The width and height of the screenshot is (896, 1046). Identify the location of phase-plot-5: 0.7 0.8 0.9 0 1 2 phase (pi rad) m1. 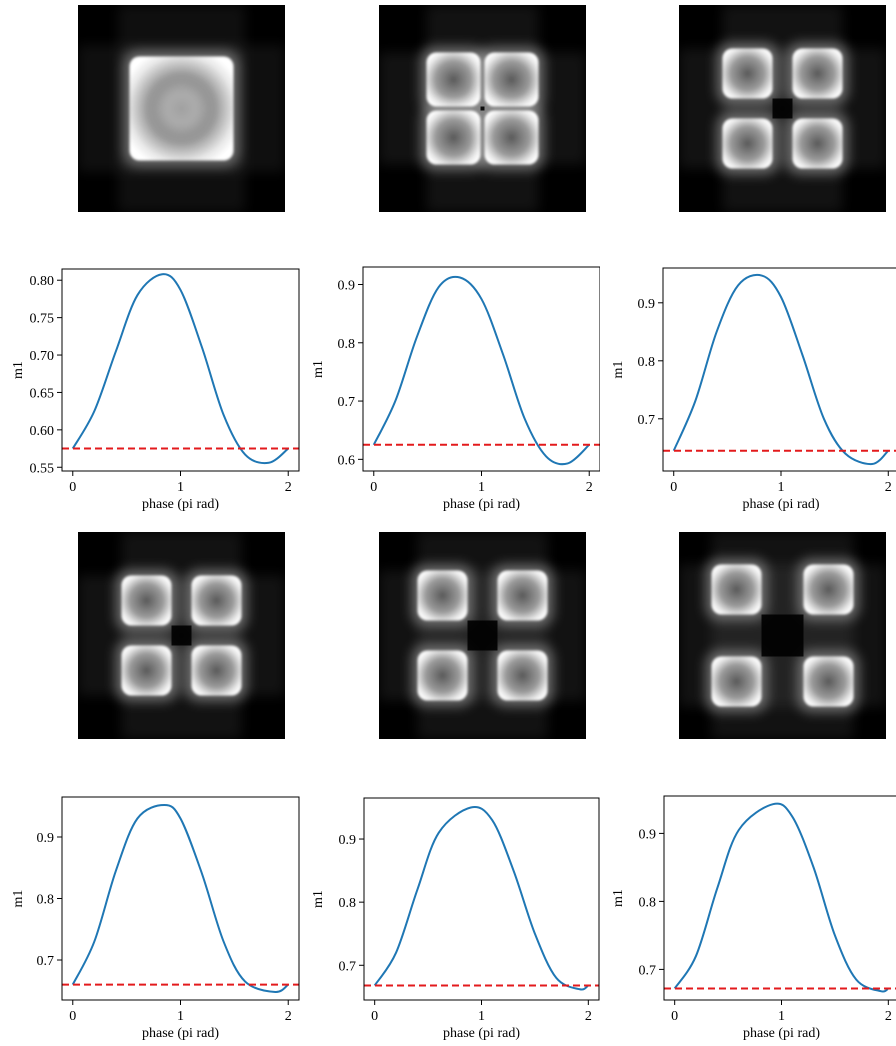
(455, 919).